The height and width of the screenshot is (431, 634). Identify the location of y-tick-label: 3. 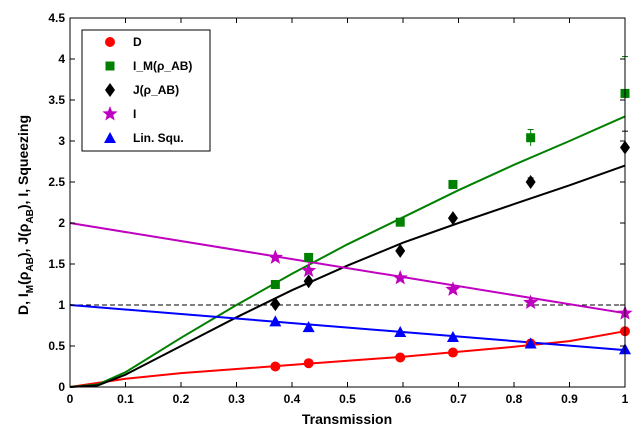
(61, 141).